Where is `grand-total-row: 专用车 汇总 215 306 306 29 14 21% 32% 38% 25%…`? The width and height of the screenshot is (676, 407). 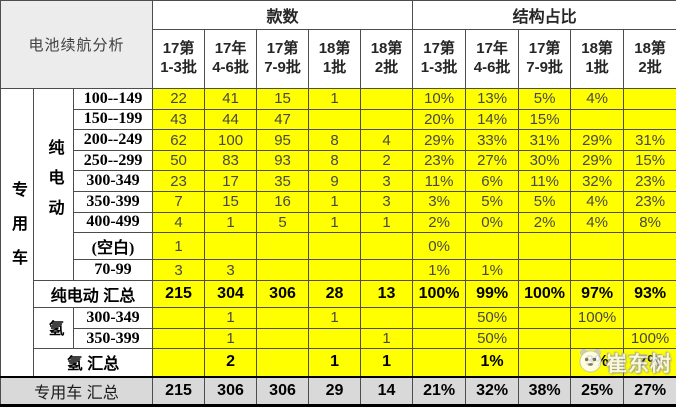 grand-total-row: 专用车 汇总 215 306 306 29 14 21% 32% 38% 25%… is located at coordinates (338, 391).